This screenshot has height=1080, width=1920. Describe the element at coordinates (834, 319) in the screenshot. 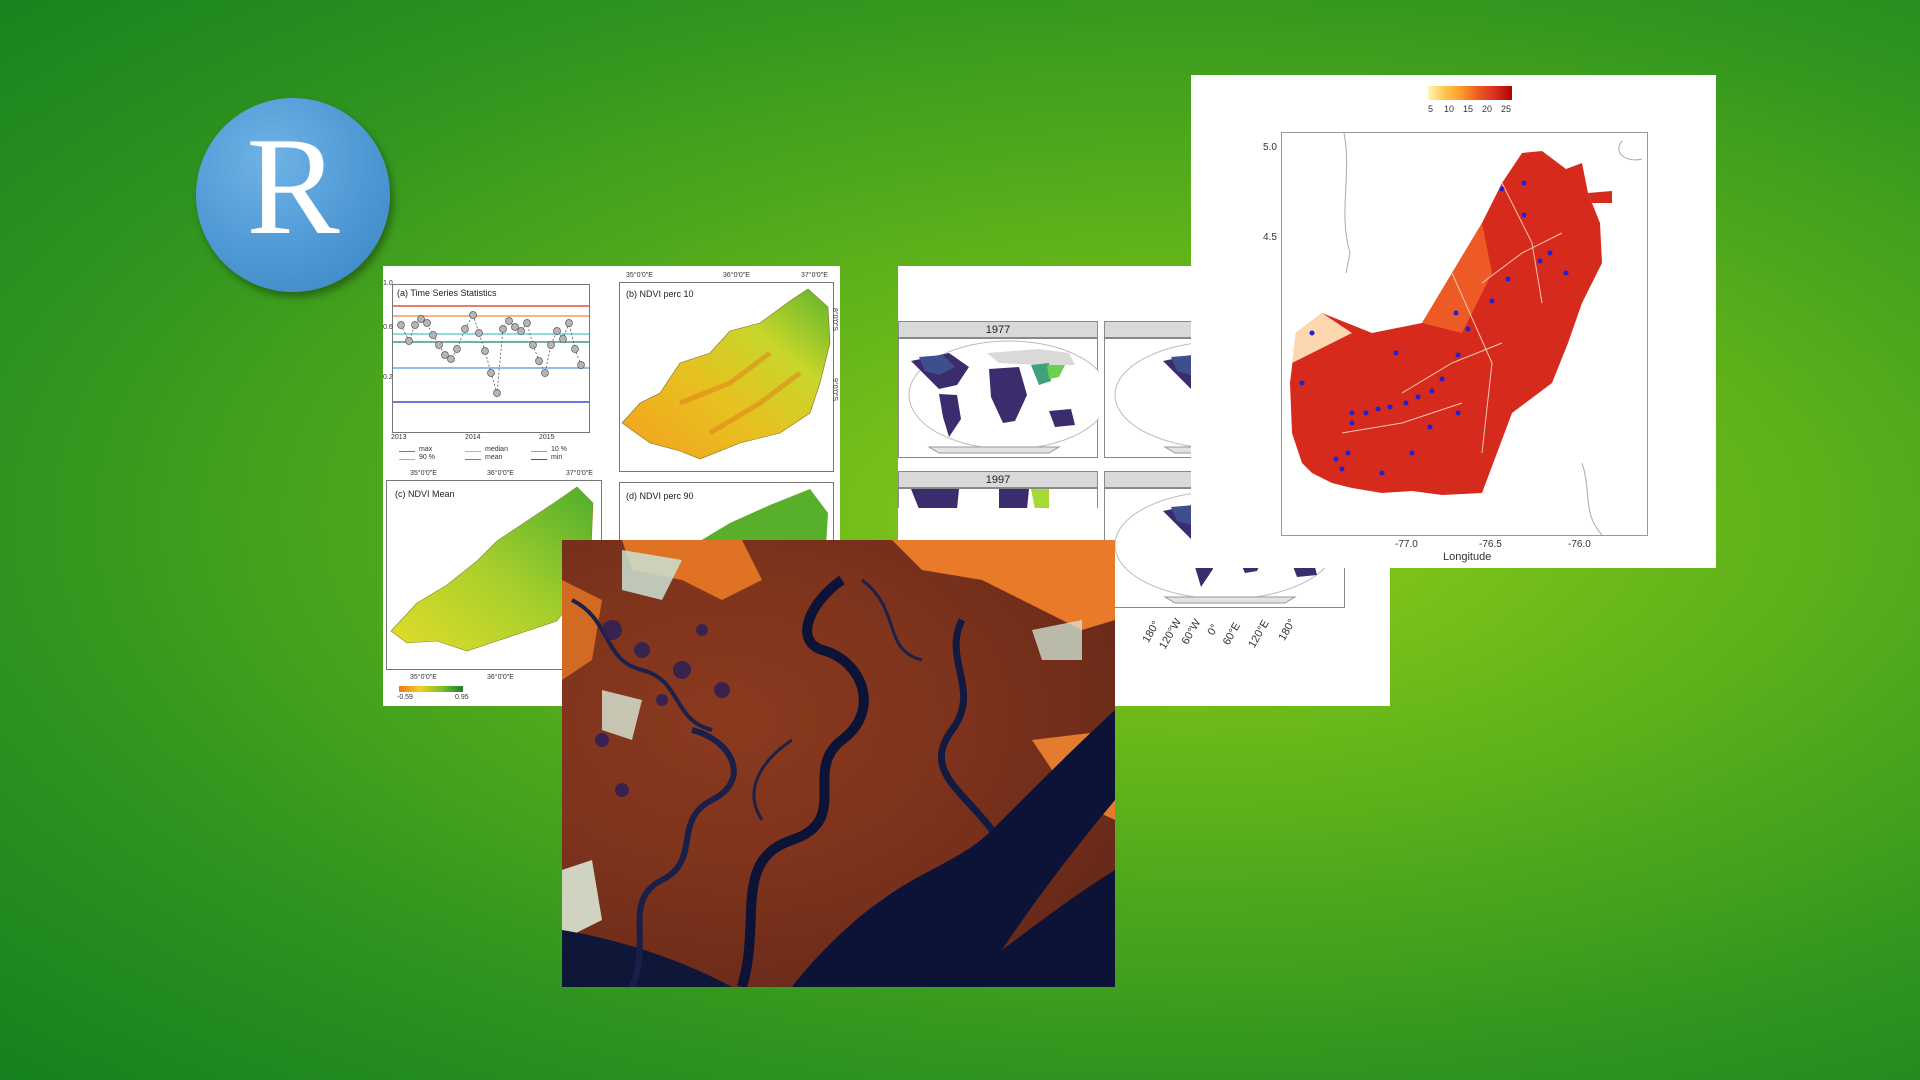

I see `lat-tick: 8°0'0"S` at that location.